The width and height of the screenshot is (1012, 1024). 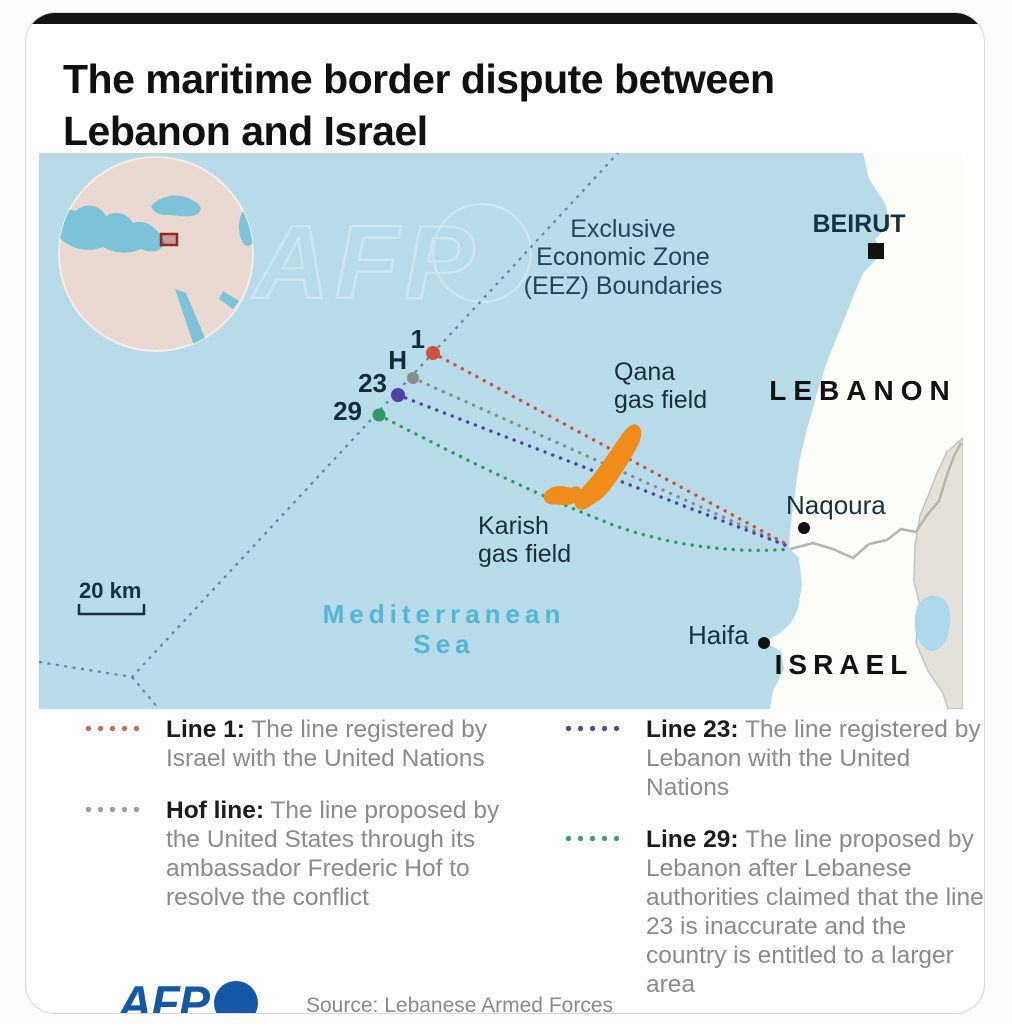 I want to click on line-29-path, so click(x=584, y=483).